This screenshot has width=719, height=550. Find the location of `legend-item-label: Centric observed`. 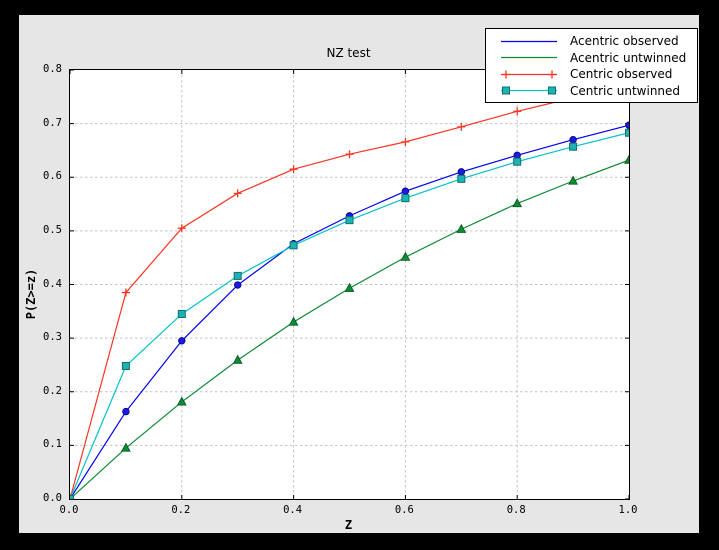

legend-item-label: Centric observed is located at coordinates (621, 74).